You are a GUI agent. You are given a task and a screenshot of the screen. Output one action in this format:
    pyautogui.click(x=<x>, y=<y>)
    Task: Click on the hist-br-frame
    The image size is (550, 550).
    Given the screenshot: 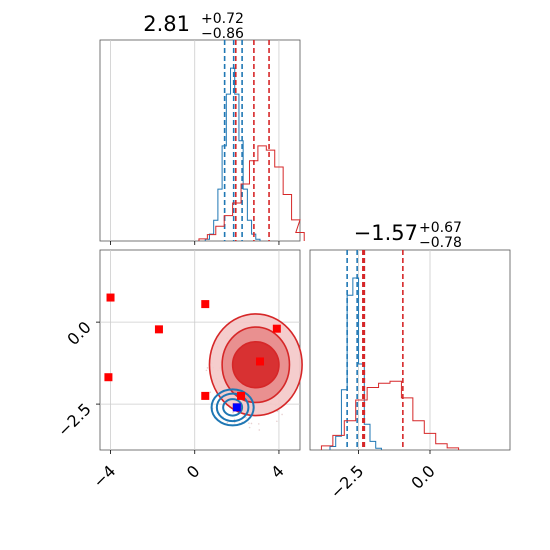 What is the action you would take?
    pyautogui.click(x=410, y=350)
    